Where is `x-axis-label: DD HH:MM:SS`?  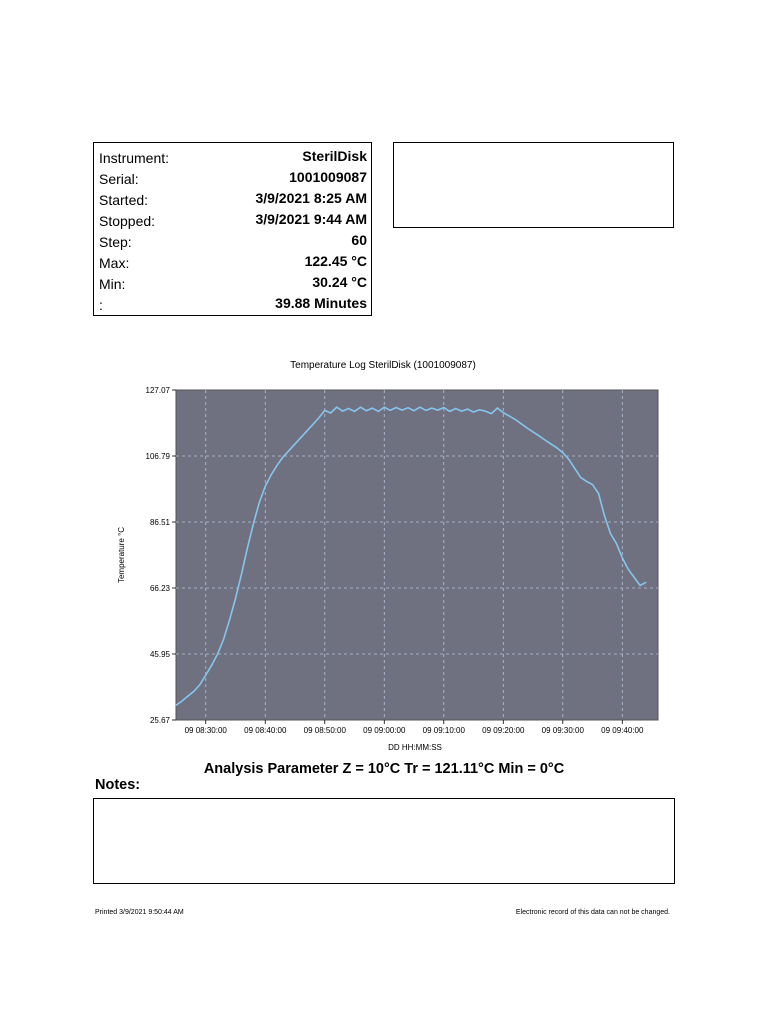 x-axis-label: DD HH:MM:SS is located at coordinates (415, 747).